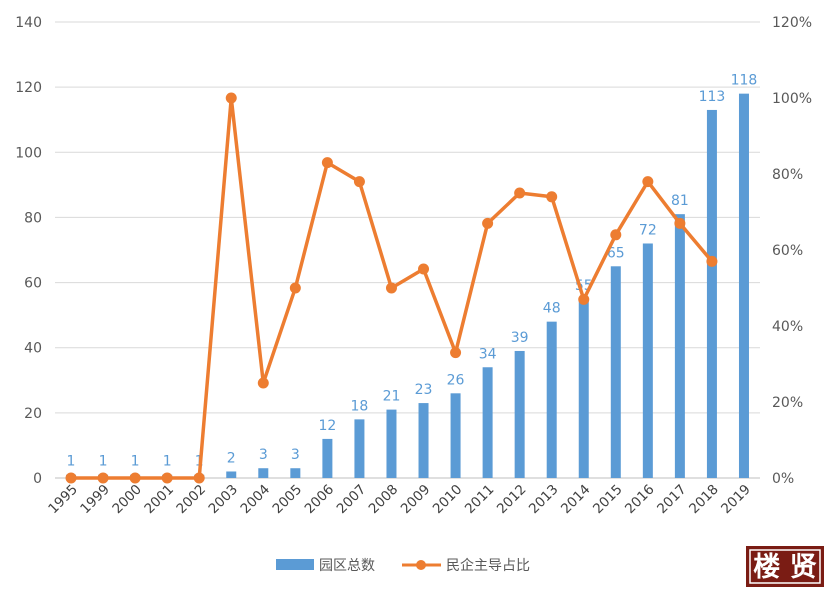 The image size is (830, 594). I want to click on y-left-tick-label: 60, so click(33, 284).